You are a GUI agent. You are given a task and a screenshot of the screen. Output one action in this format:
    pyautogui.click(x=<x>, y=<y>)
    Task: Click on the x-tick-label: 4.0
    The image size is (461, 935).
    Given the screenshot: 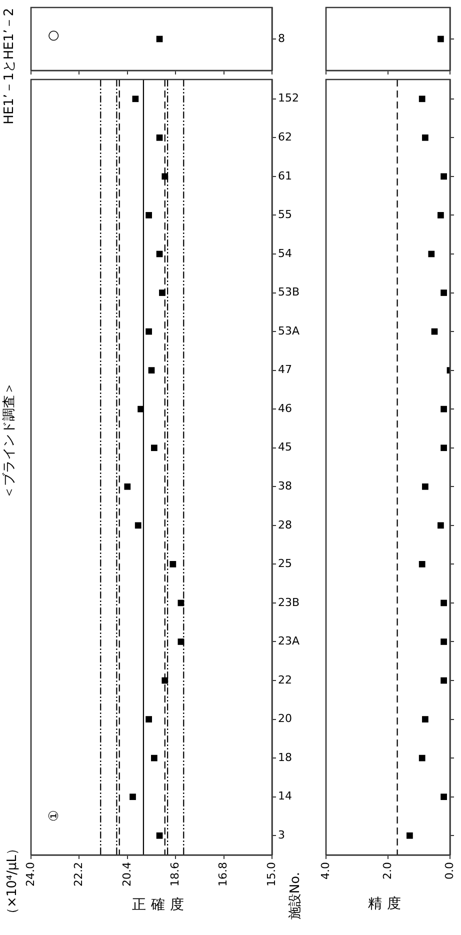 What is the action you would take?
    pyautogui.click(x=325, y=871)
    